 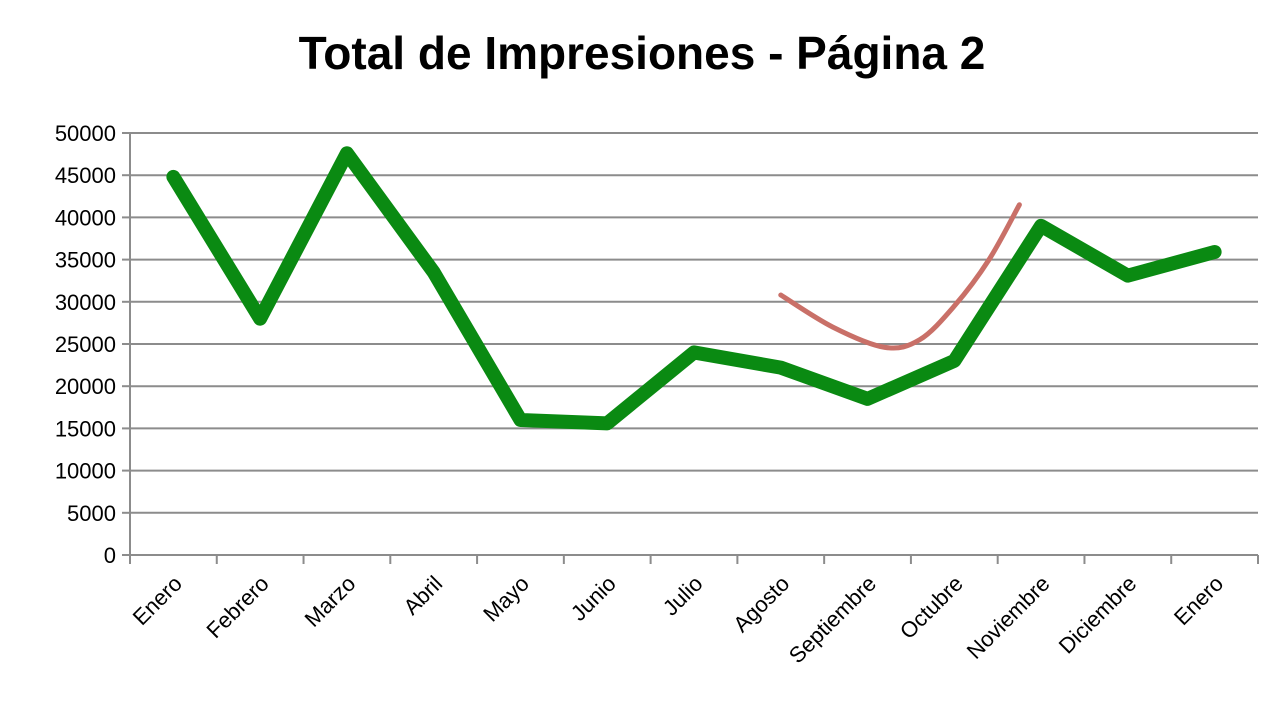 What do you see at coordinates (593, 598) in the screenshot?
I see `x-tick-label: Junio` at bounding box center [593, 598].